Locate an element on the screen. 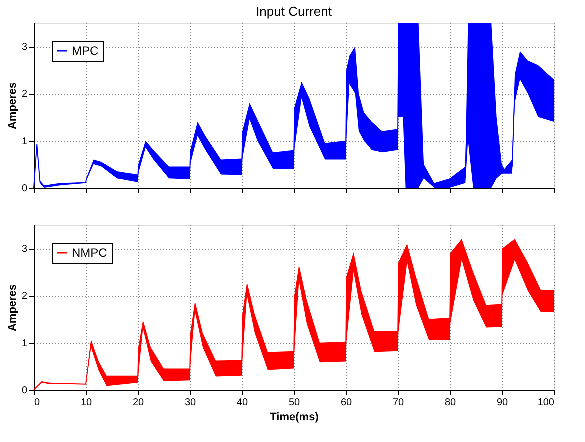  x-tick-label: 0 is located at coordinates (37, 403).